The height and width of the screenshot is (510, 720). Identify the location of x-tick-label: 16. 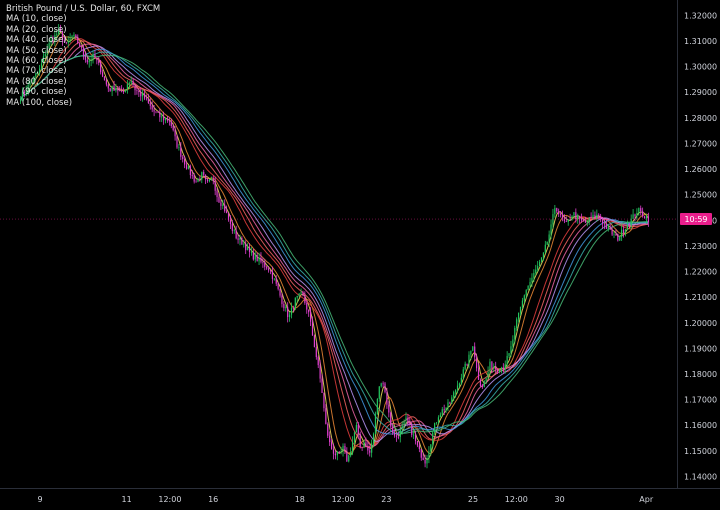
(213, 499).